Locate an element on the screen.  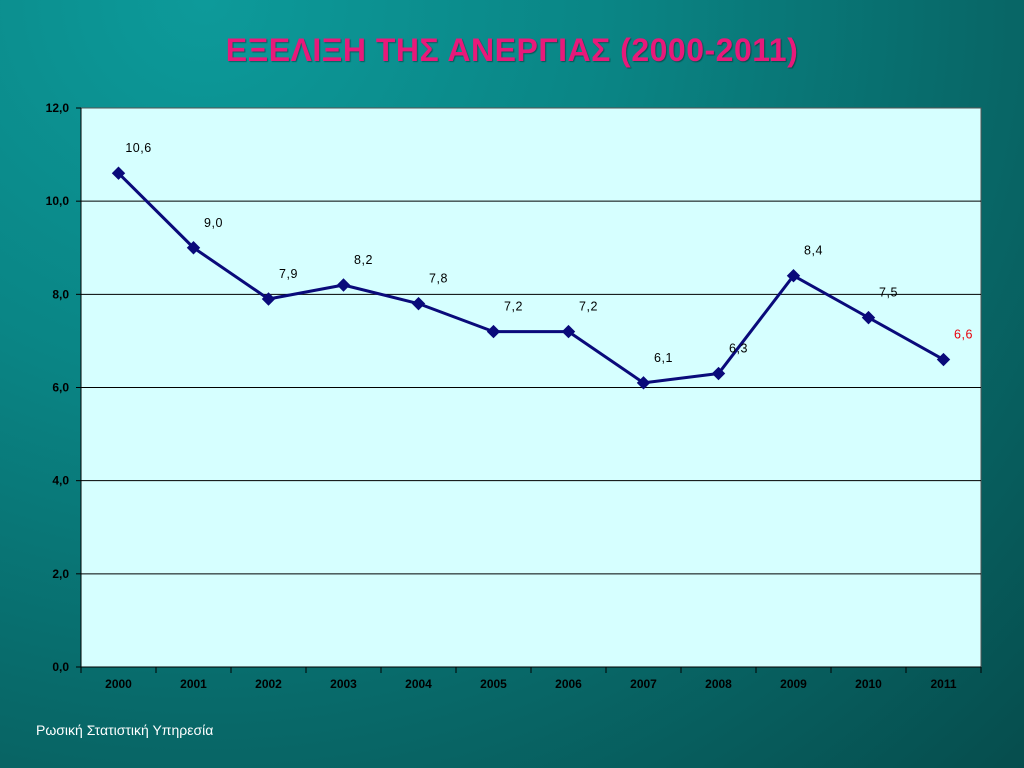
data-label: 6,3 is located at coordinates (738, 349).